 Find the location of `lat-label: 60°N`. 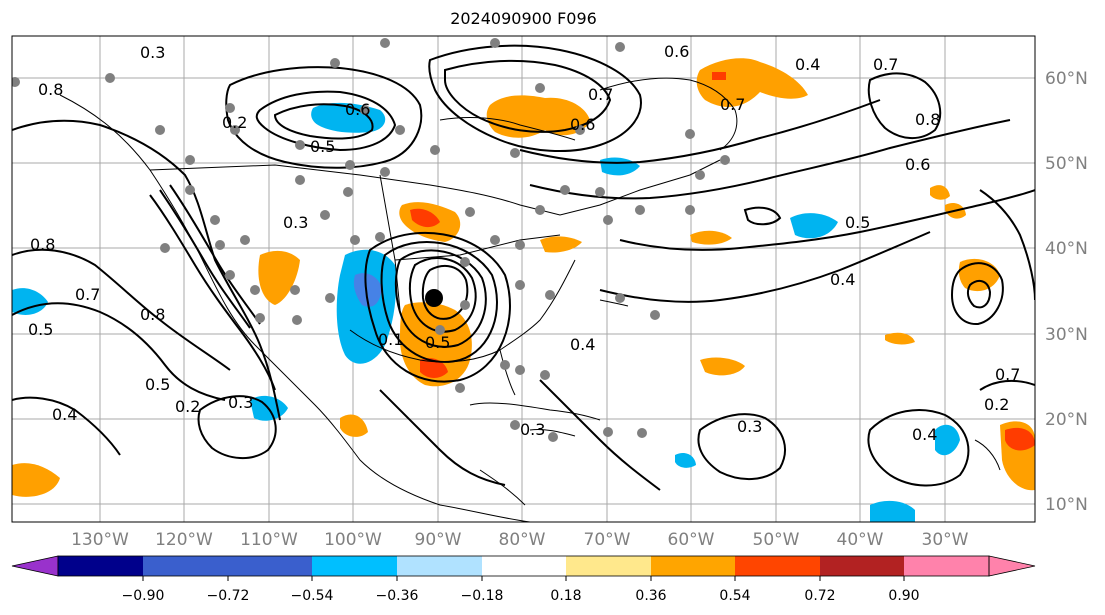

lat-label: 60°N is located at coordinates (1066, 79).